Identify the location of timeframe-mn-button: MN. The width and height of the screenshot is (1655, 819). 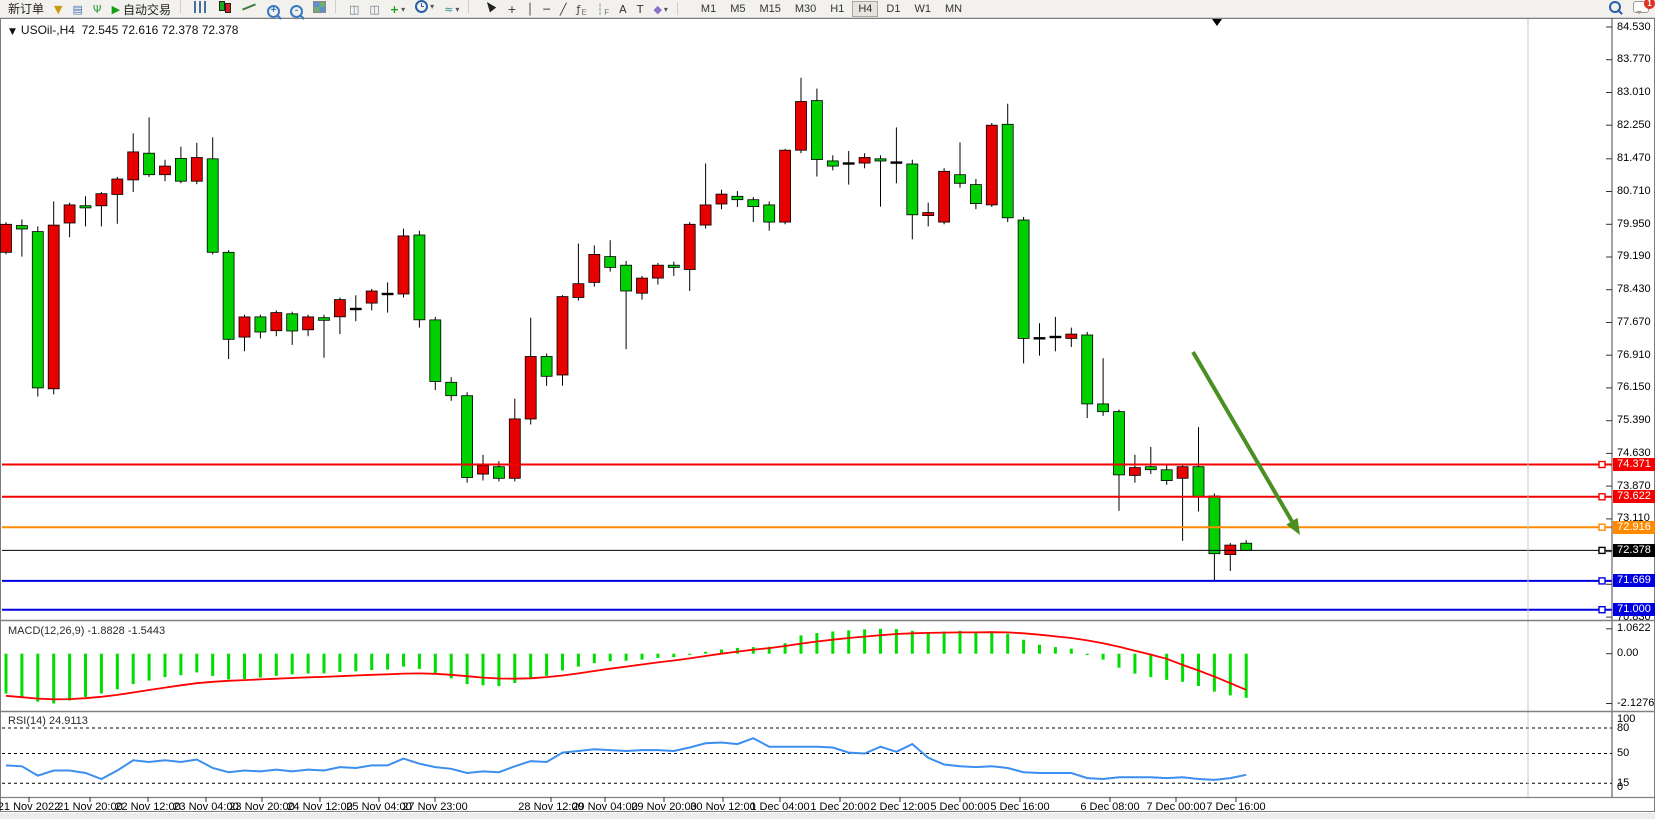
(953, 8).